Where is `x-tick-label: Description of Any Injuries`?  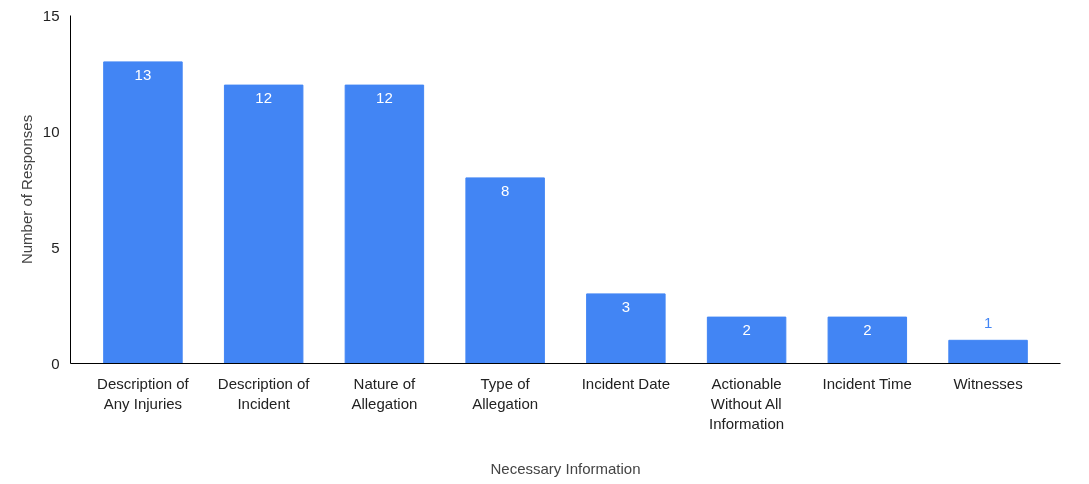
x-tick-label: Description of Any Injuries is located at coordinates (143, 393).